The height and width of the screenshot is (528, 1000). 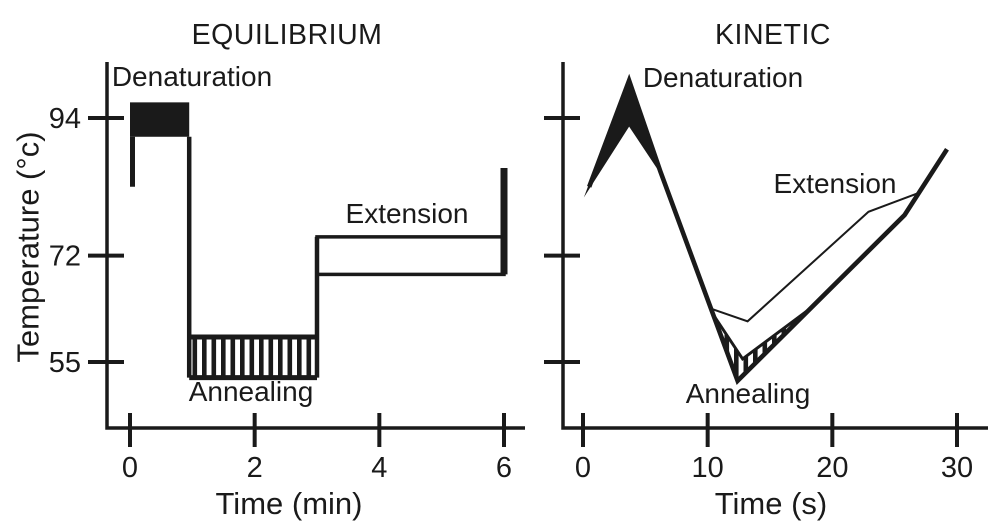 What do you see at coordinates (835, 183) in the screenshot?
I see `kinetic-extension-label: Extension` at bounding box center [835, 183].